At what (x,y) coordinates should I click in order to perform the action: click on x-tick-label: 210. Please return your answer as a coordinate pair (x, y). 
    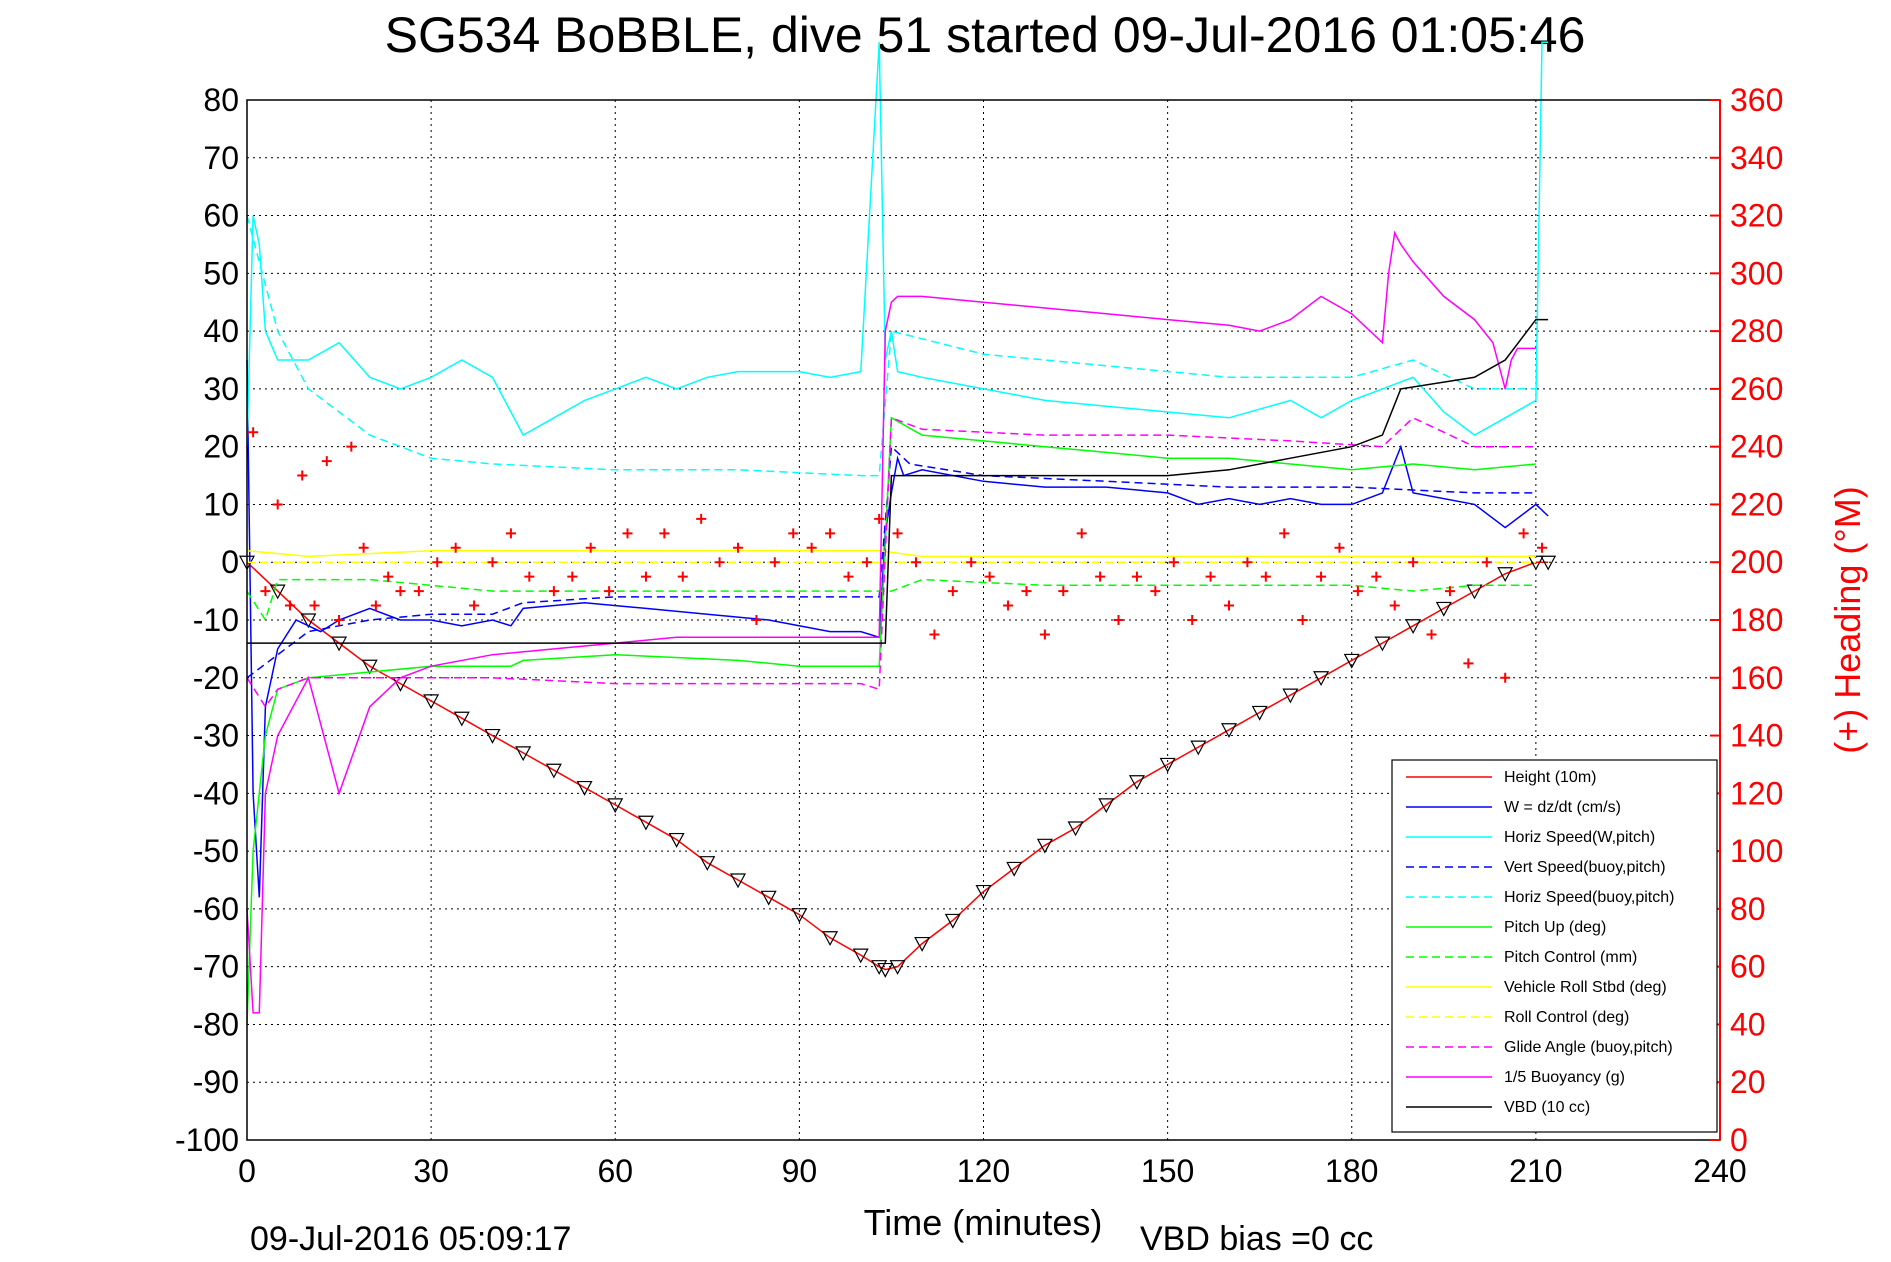
    Looking at the image, I should click on (1535, 1171).